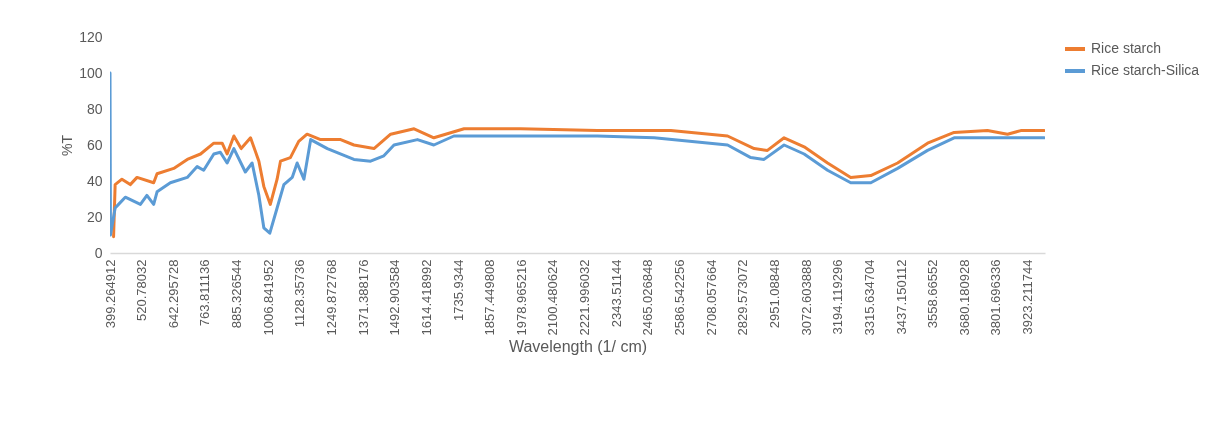  What do you see at coordinates (1126, 48) in the screenshot?
I see `legend-label: Rice starch` at bounding box center [1126, 48].